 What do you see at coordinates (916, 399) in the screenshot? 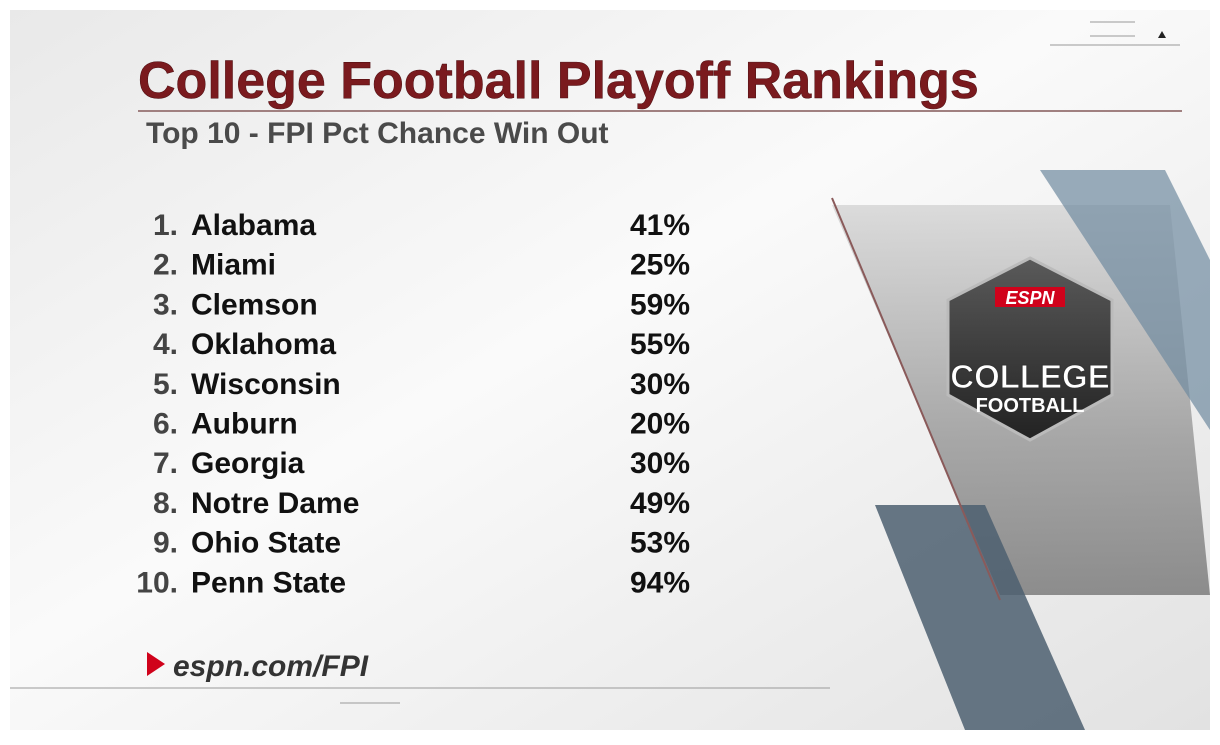
I see `divider` at bounding box center [916, 399].